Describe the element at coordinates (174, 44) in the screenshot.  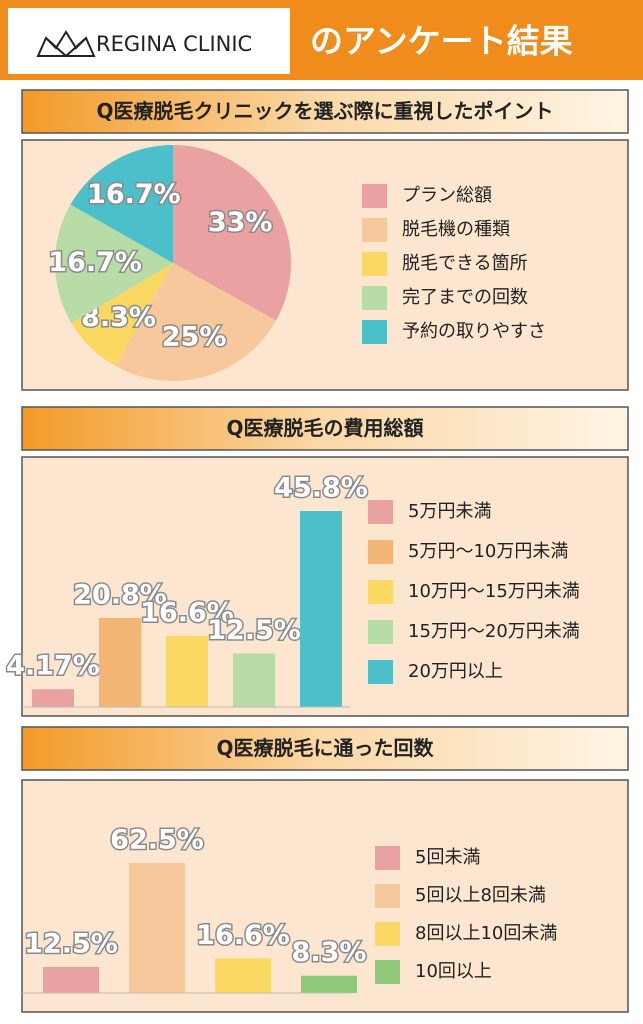
I see `logo-text: REGINA CLINIC` at that location.